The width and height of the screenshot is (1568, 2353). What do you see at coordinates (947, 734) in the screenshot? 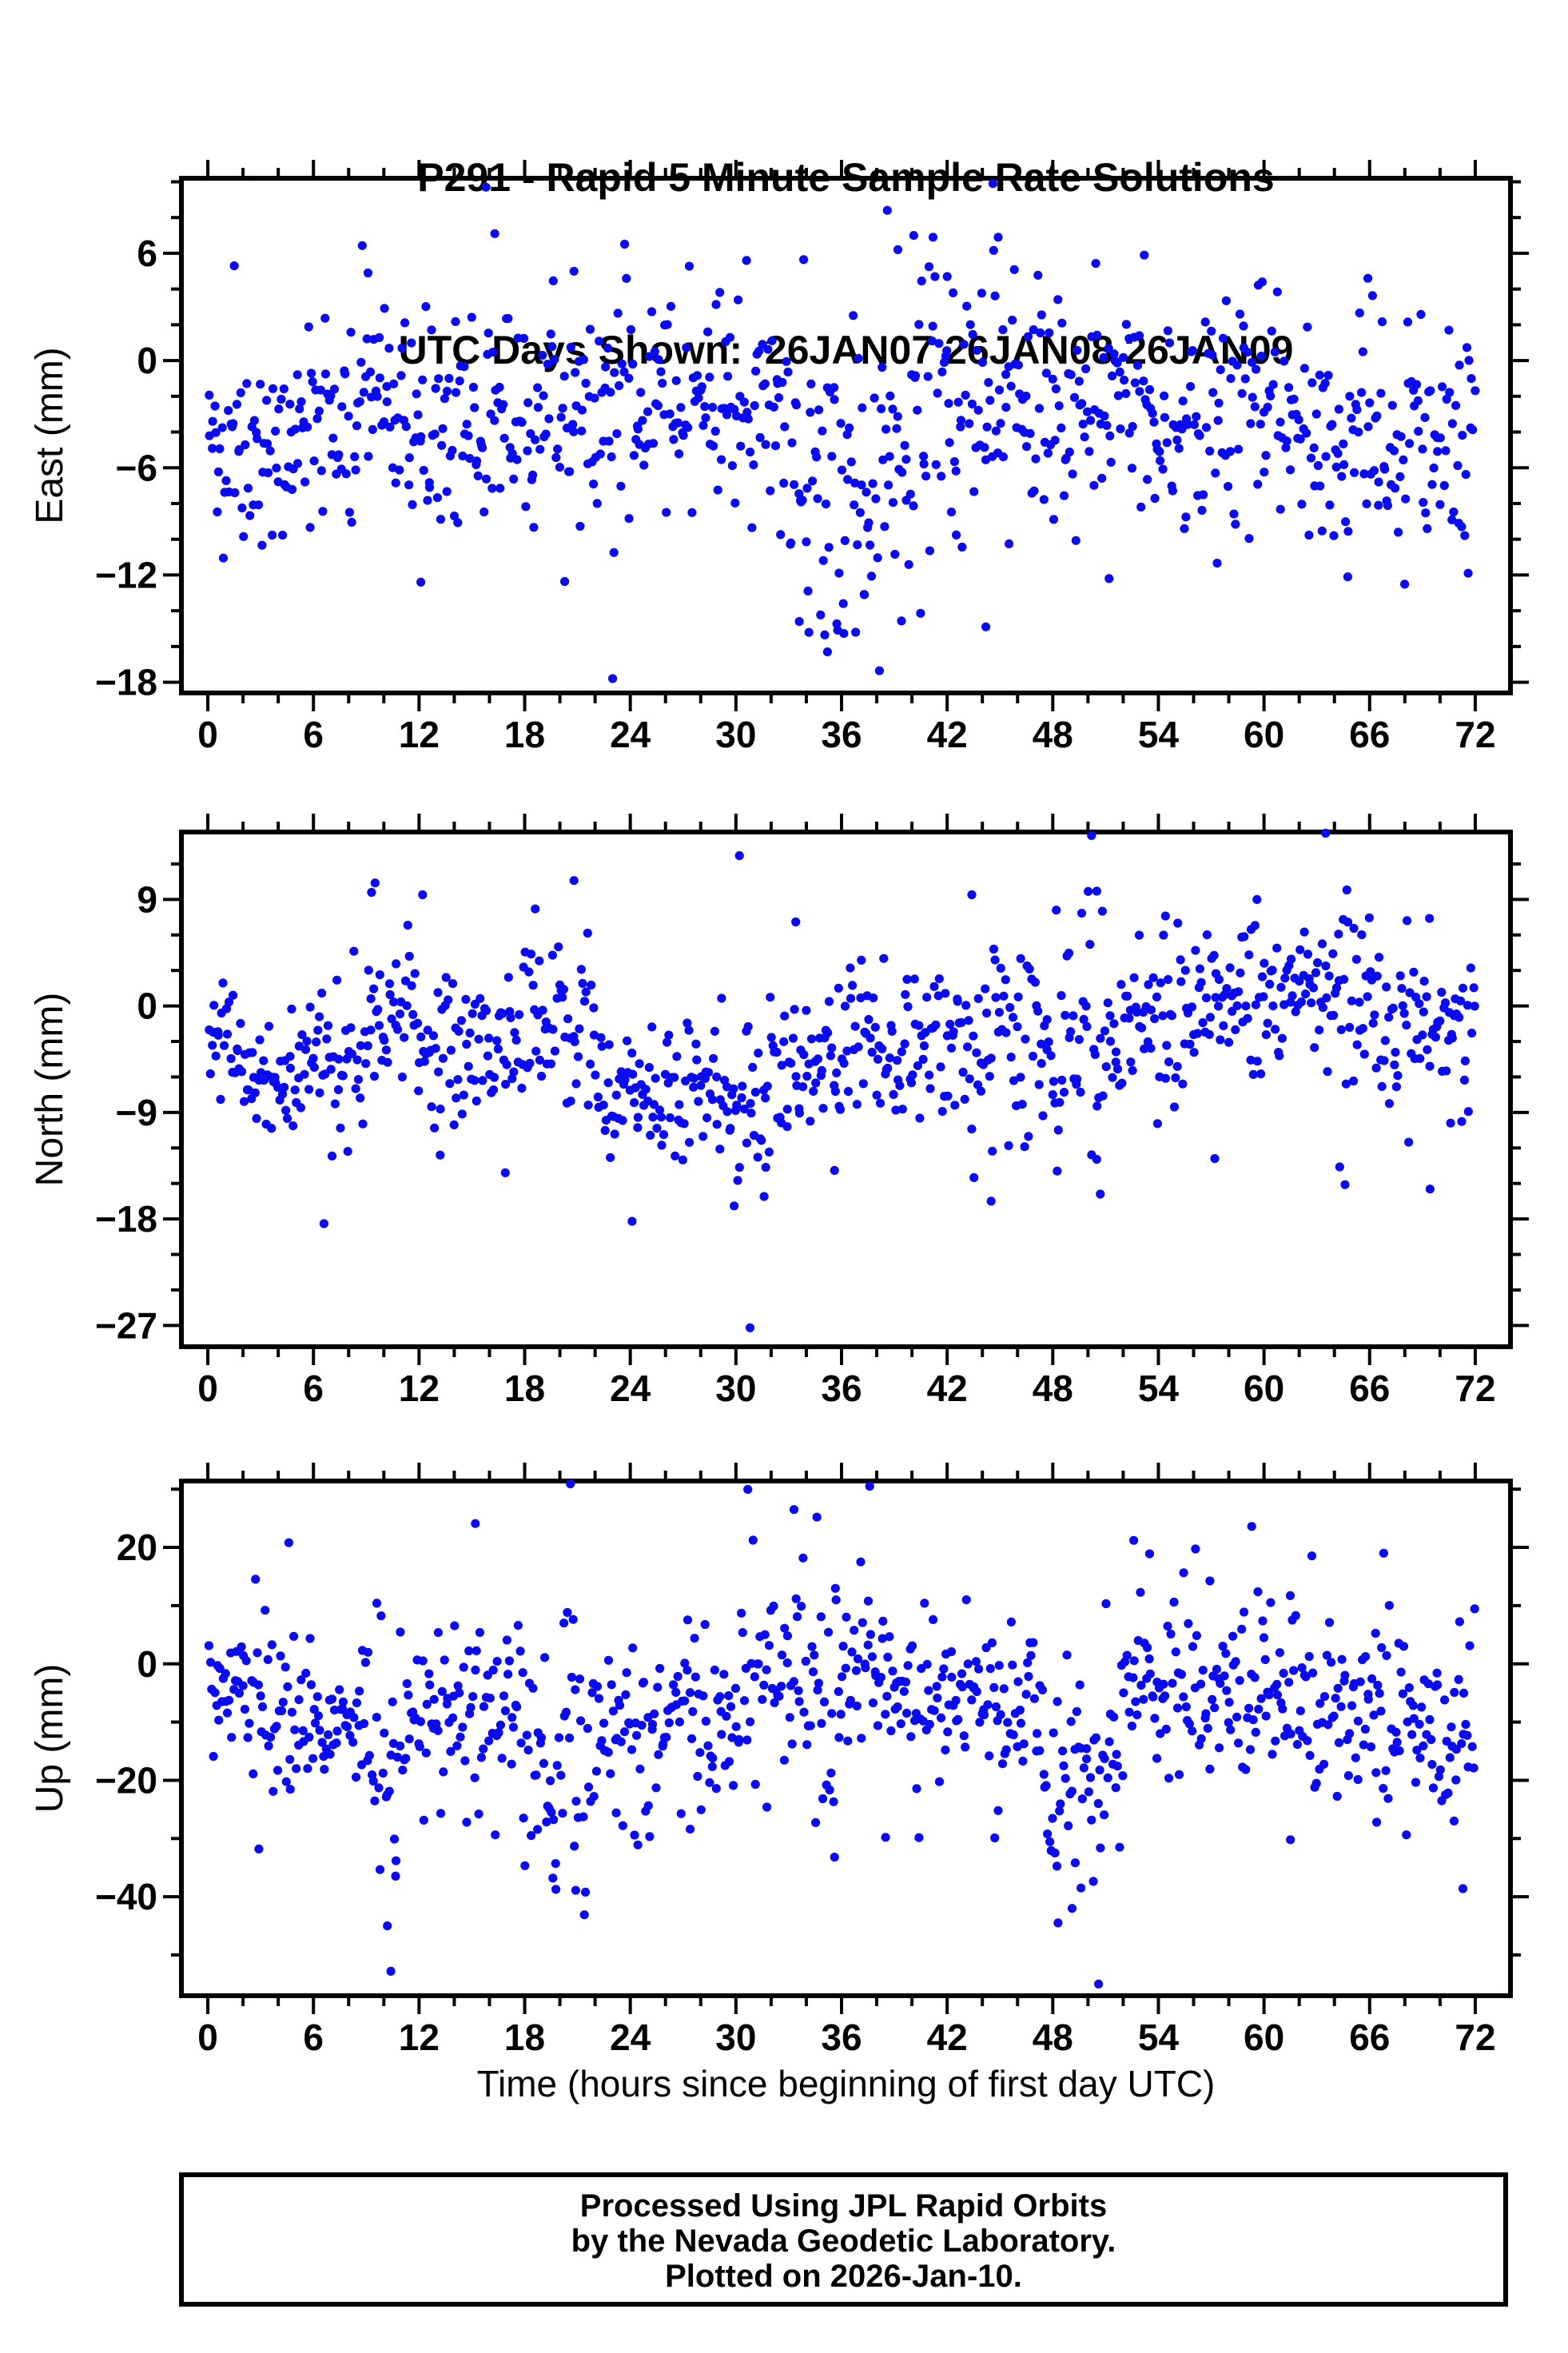
I see `x-tick-label: 42` at bounding box center [947, 734].